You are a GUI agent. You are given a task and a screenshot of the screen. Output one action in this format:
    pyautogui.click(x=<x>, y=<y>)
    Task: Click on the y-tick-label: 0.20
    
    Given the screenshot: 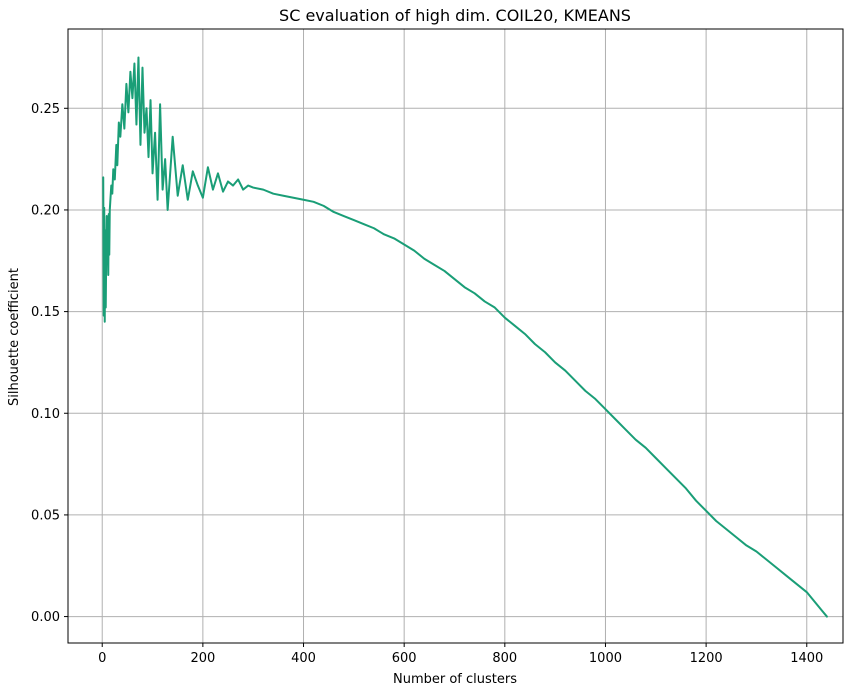 What is the action you would take?
    pyautogui.click(x=45, y=210)
    